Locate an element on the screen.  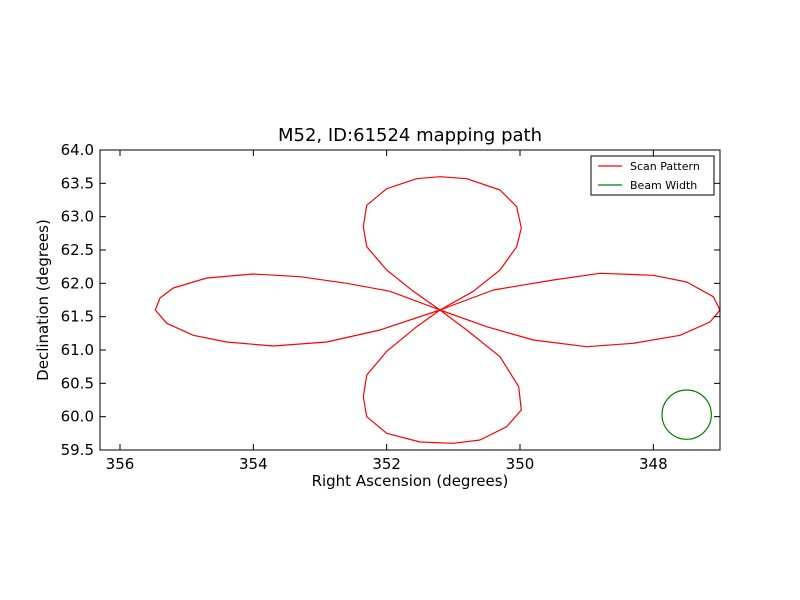
x-tick-label: 350 is located at coordinates (520, 464).